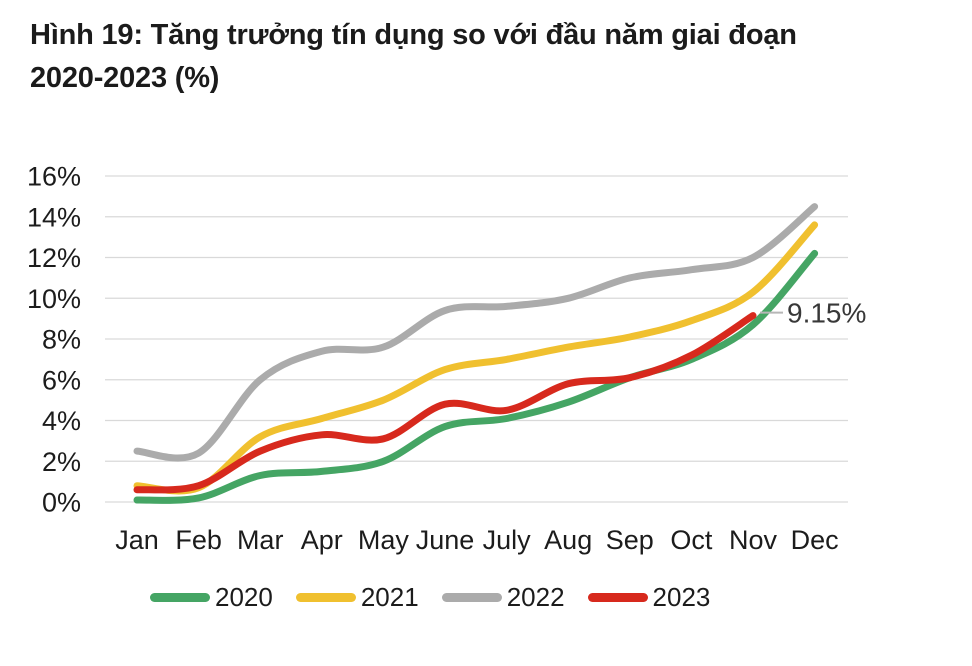  Describe the element at coordinates (753, 540) in the screenshot. I see `x-axis-tick-label: Nov` at that location.